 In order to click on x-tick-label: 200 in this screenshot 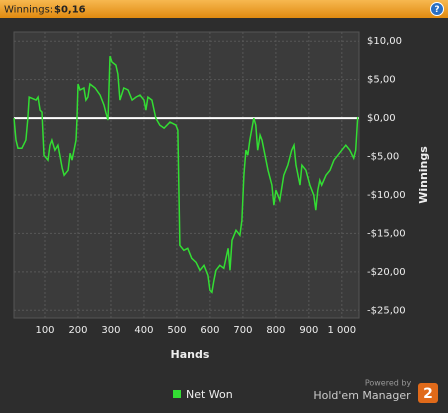, I will do `click(77, 330)`.